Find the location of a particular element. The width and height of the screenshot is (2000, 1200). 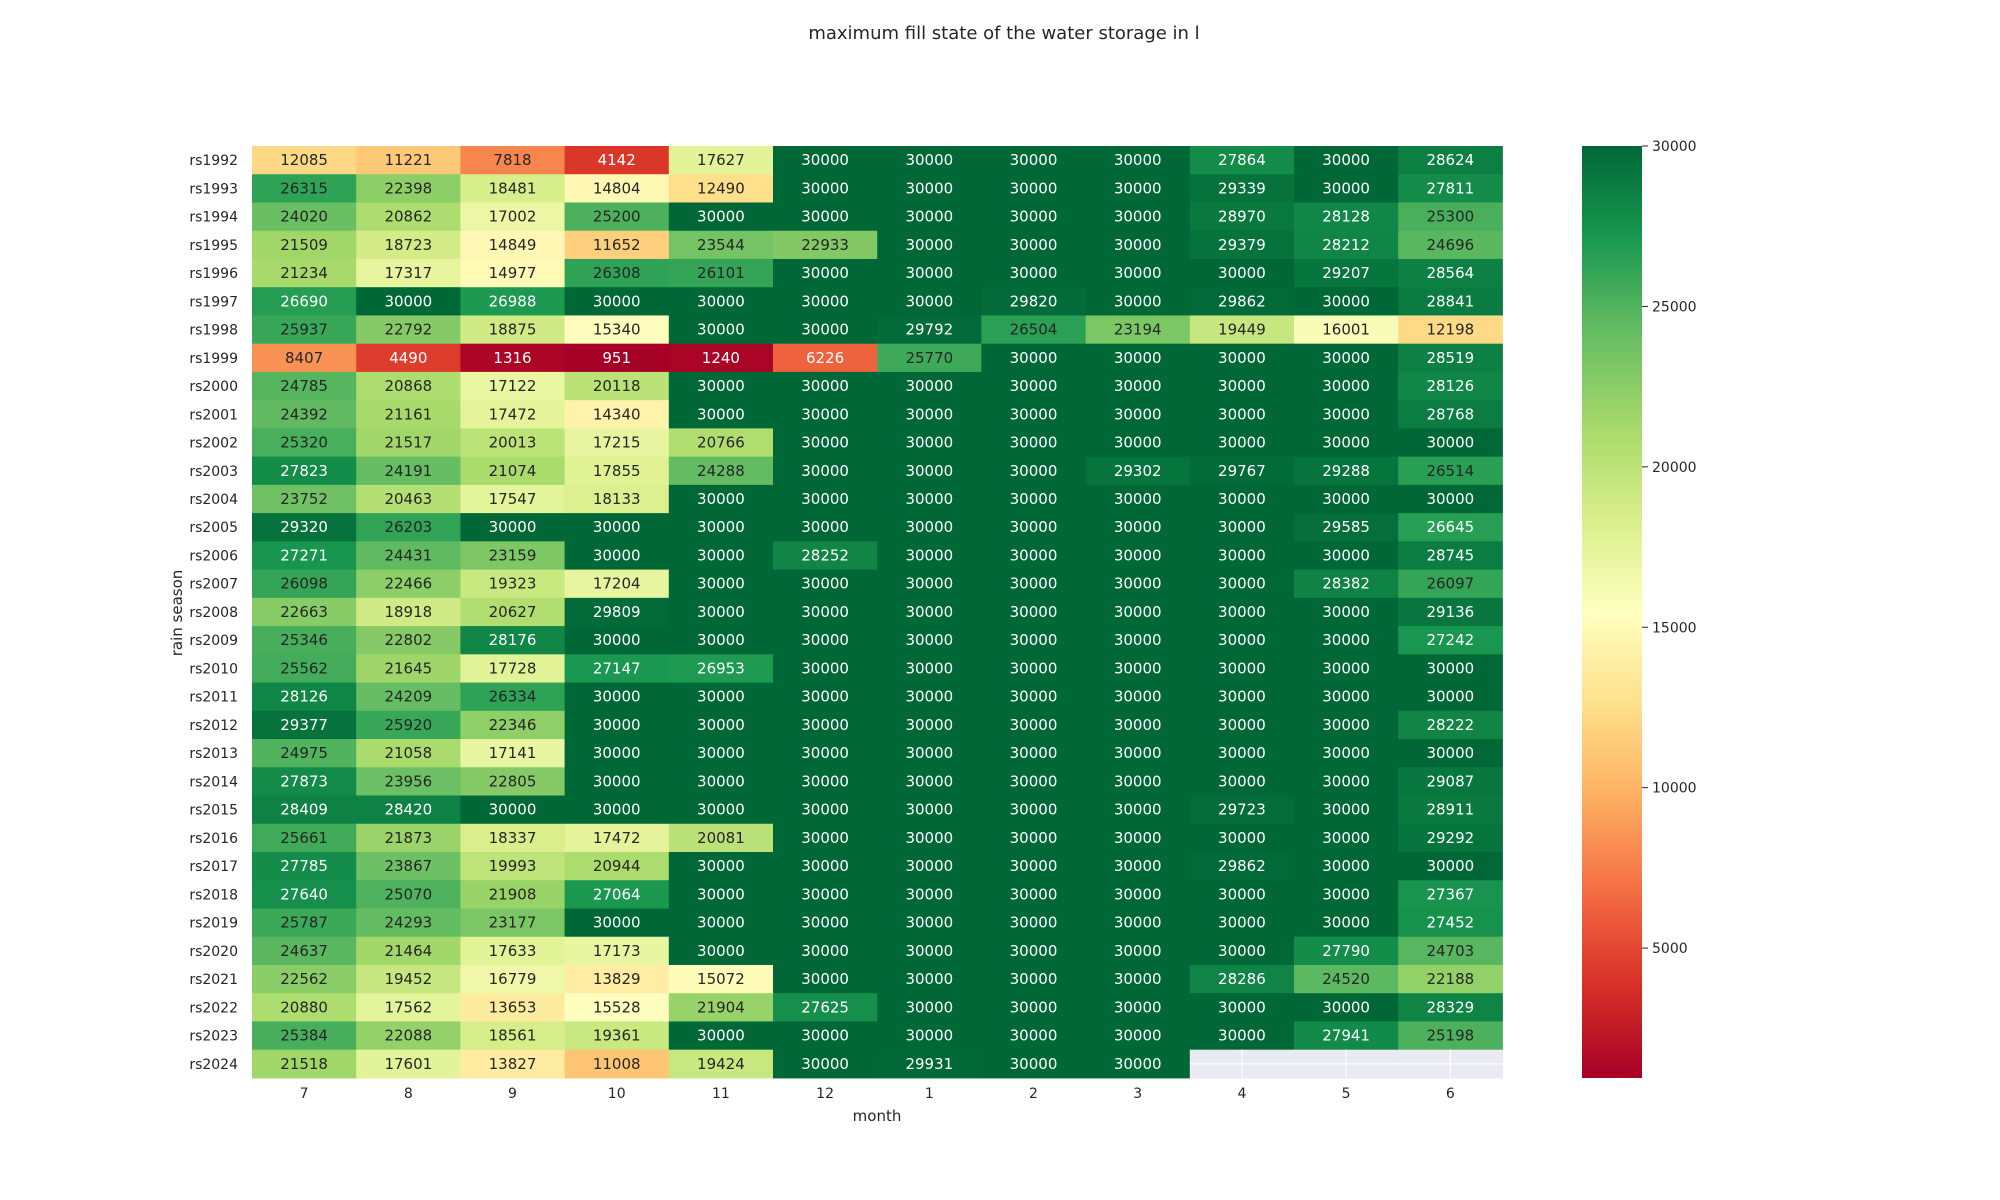

colorbar-tick-label: 10000 is located at coordinates (1674, 789).